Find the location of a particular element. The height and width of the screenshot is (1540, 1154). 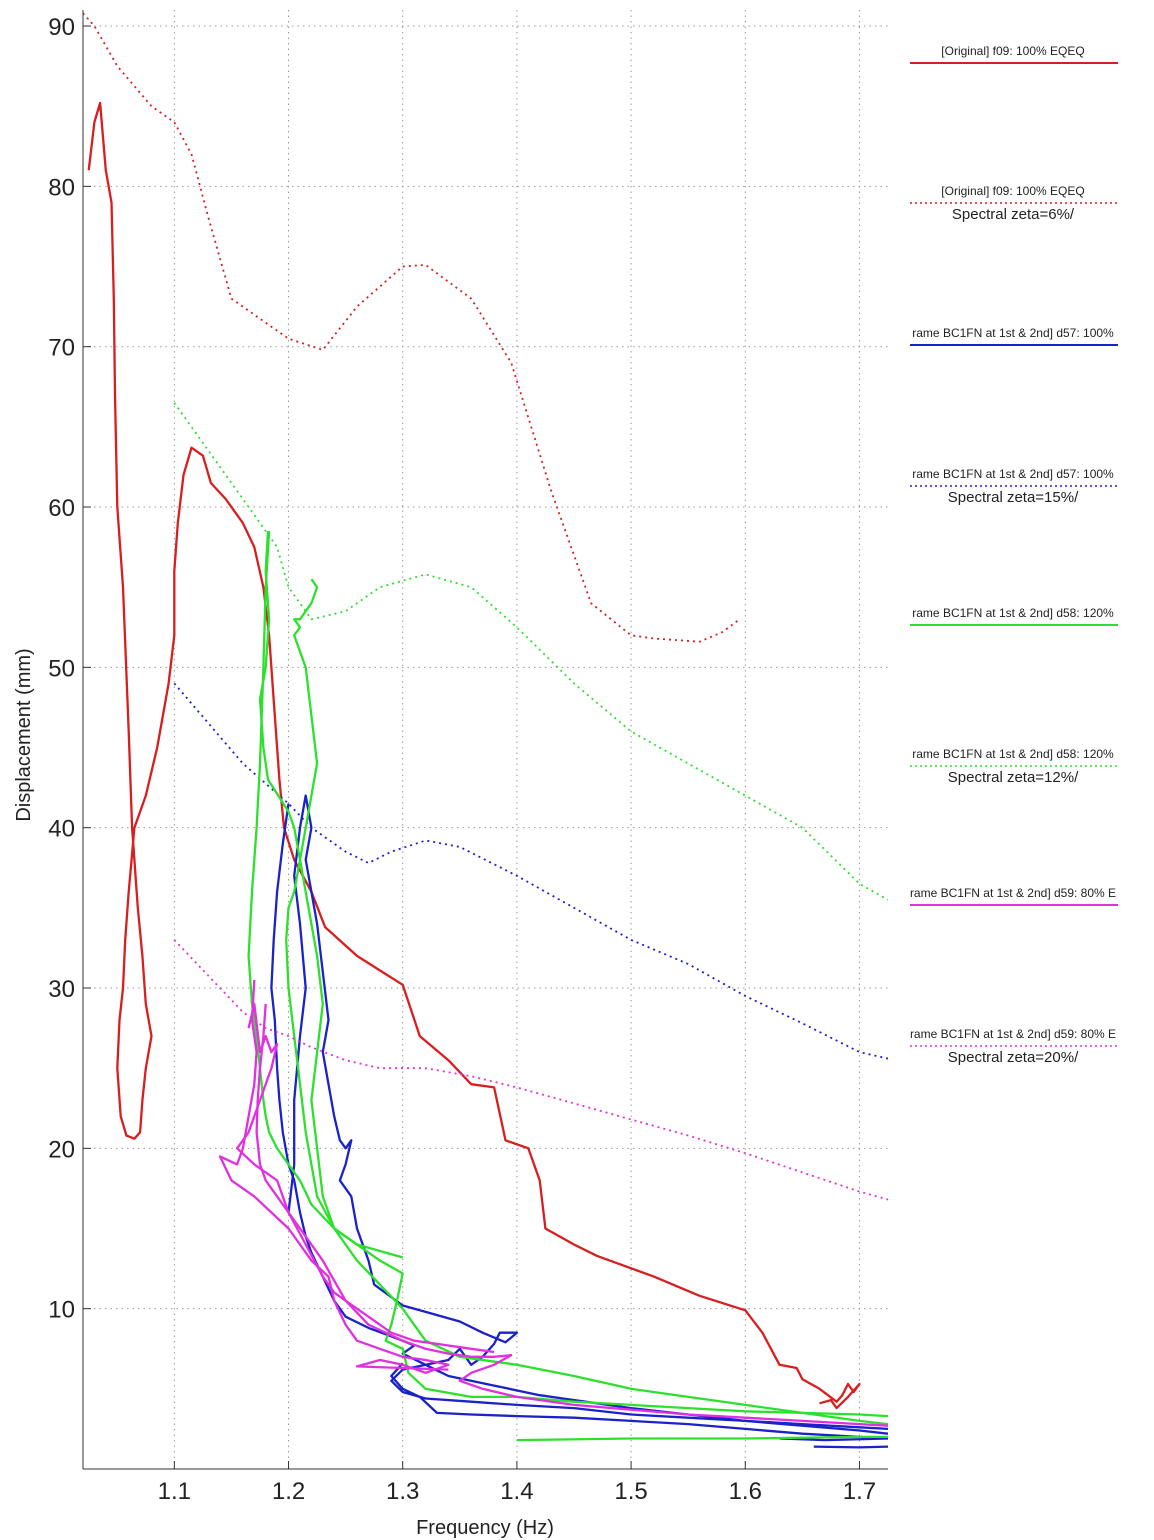

legend-sublabel-3: Spectral zeta=15%/ is located at coordinates (1013, 497).